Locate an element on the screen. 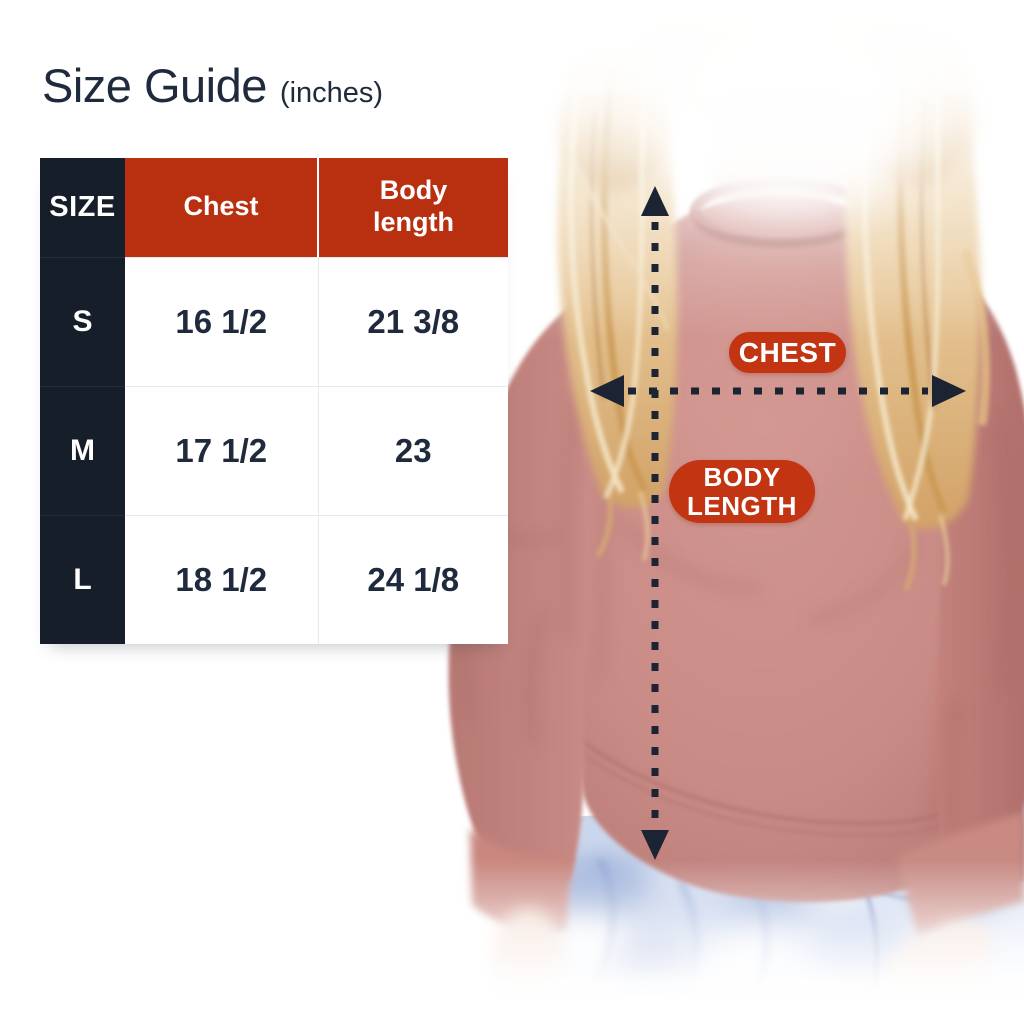 The width and height of the screenshot is (1024, 1024). body-length-value-m: 23 is located at coordinates (412, 450).